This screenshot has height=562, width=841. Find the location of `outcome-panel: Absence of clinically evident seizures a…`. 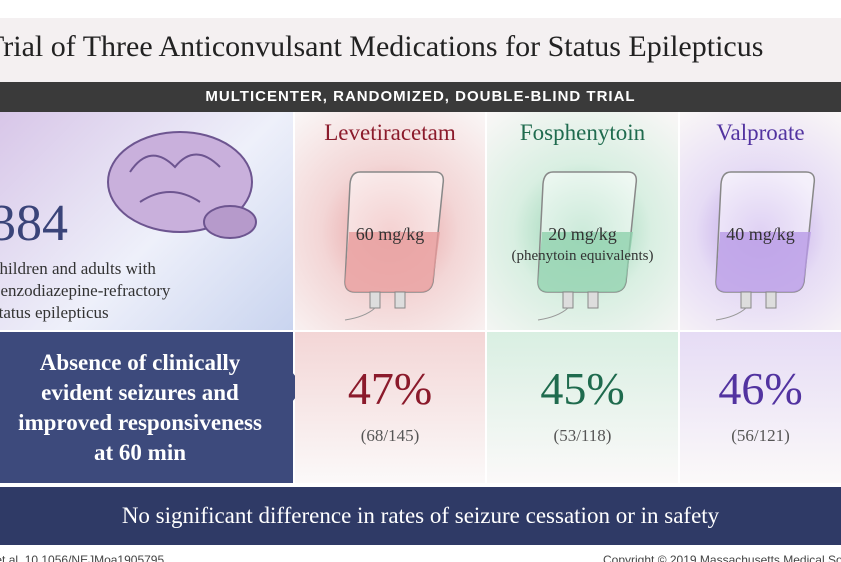

outcome-panel: Absence of clinically evident seizures a… is located at coordinates (146, 407).